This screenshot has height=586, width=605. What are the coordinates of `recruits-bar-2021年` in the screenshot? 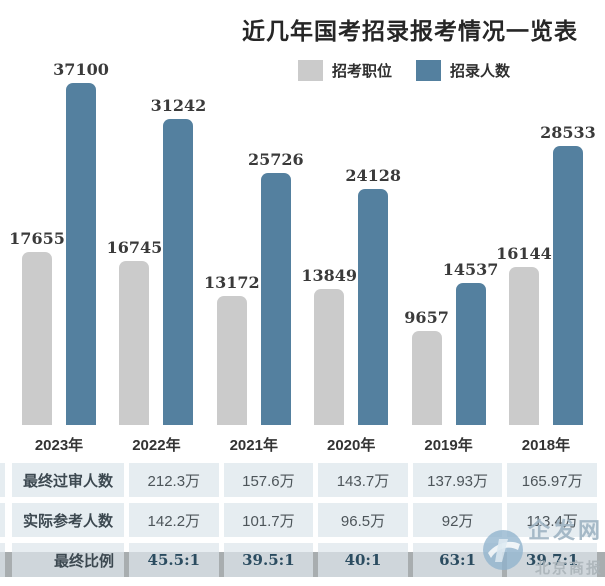 It's located at (275, 299).